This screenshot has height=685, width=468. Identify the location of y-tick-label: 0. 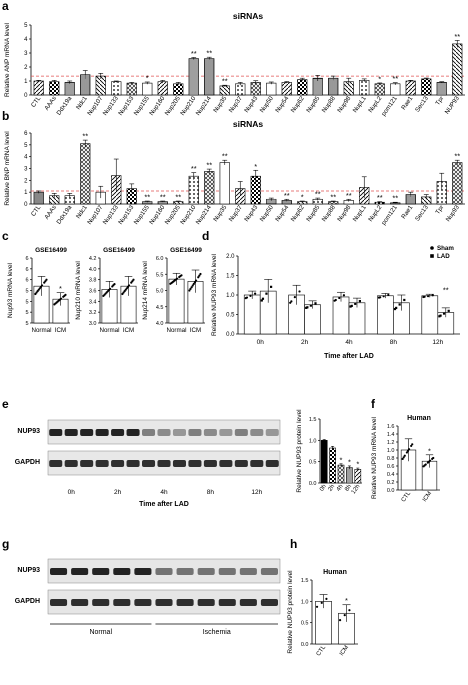
(26, 96).